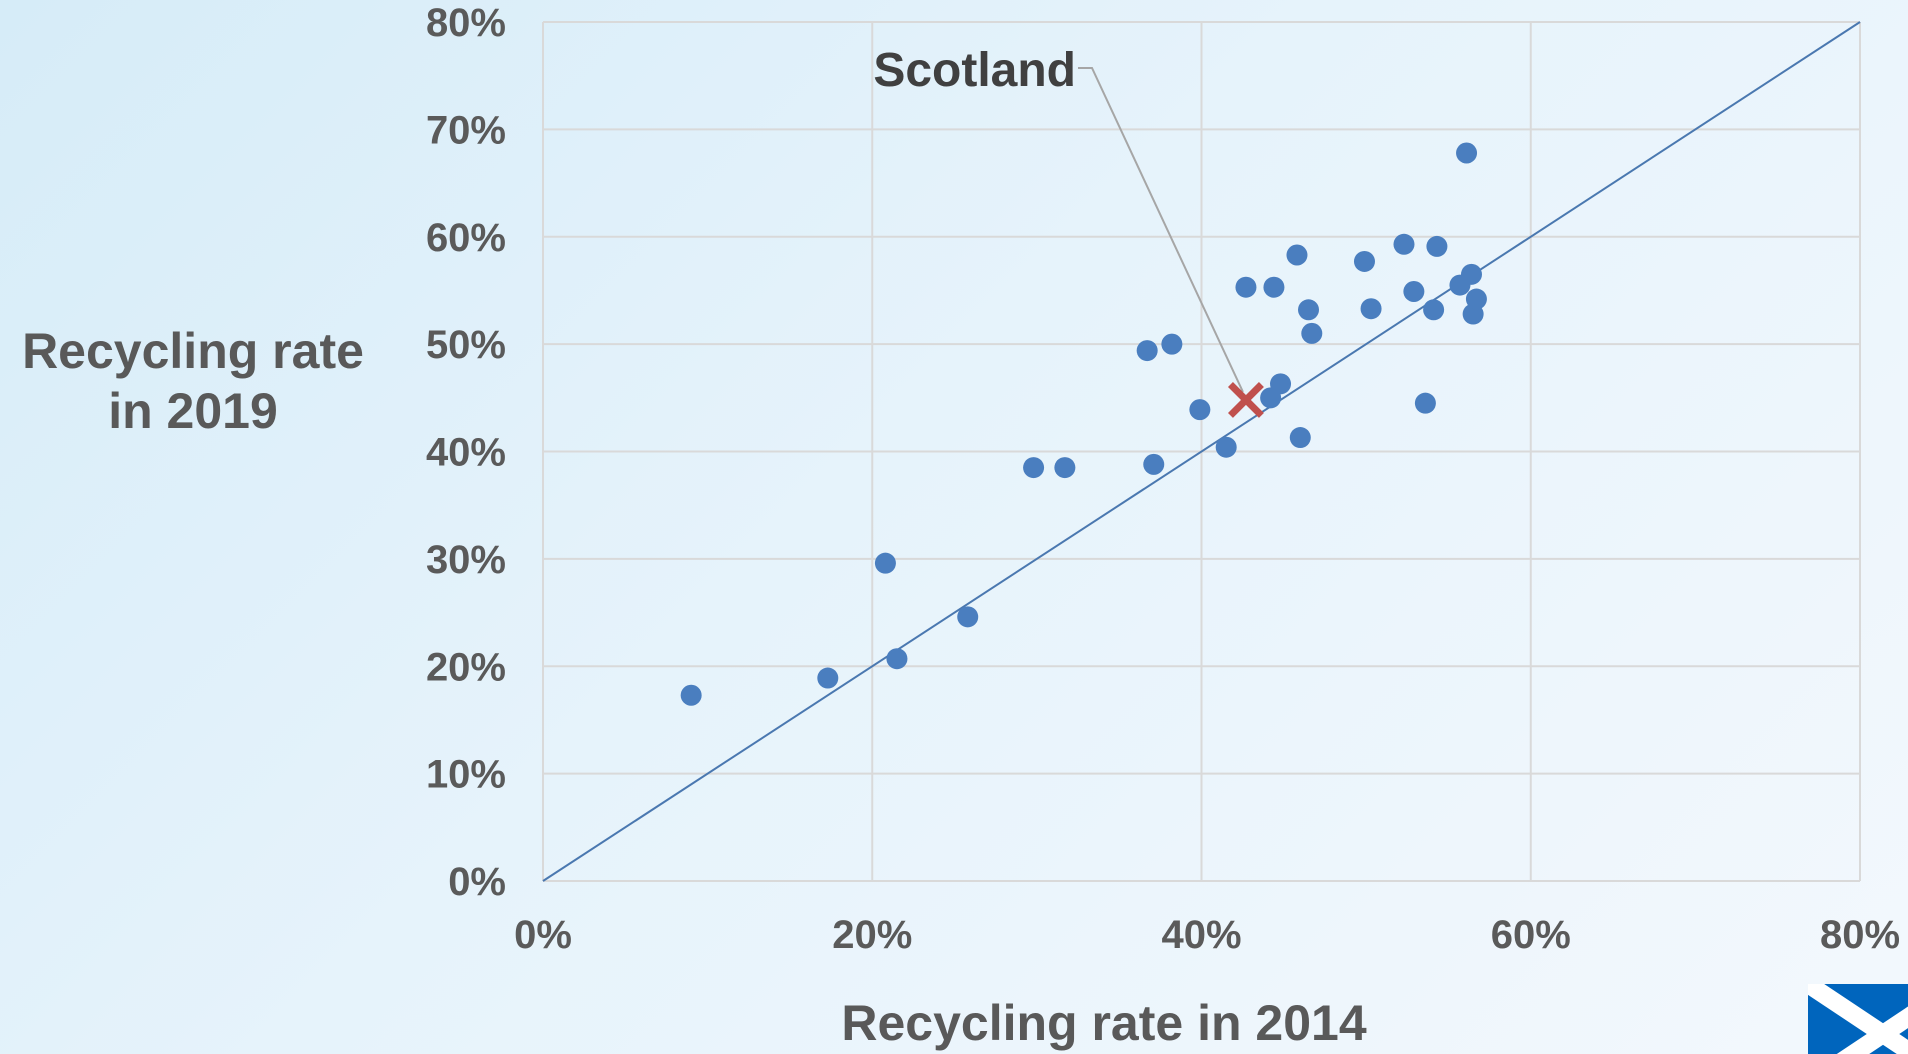  I want to click on y-tick-label: 60%, so click(466, 238).